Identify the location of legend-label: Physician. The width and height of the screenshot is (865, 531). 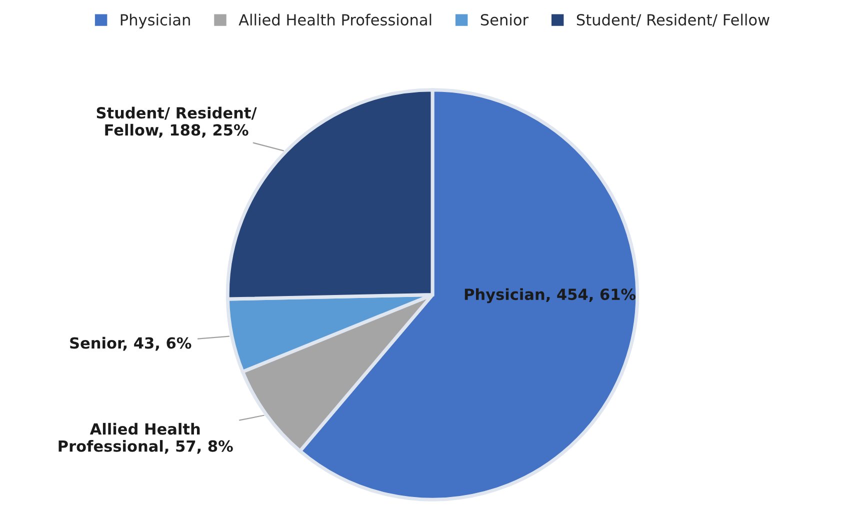
(155, 21).